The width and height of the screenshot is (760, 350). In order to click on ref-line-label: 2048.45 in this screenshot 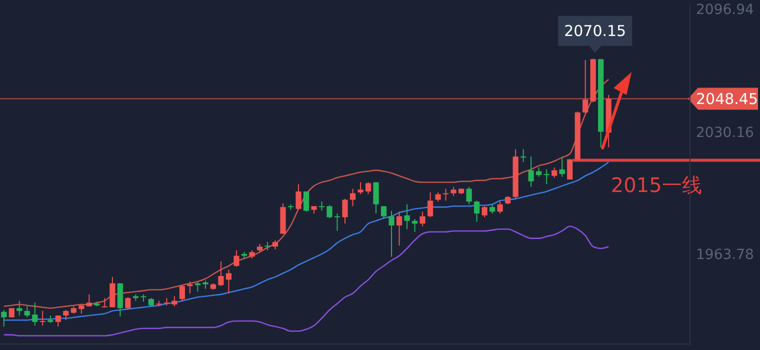, I will do `click(727, 99)`.